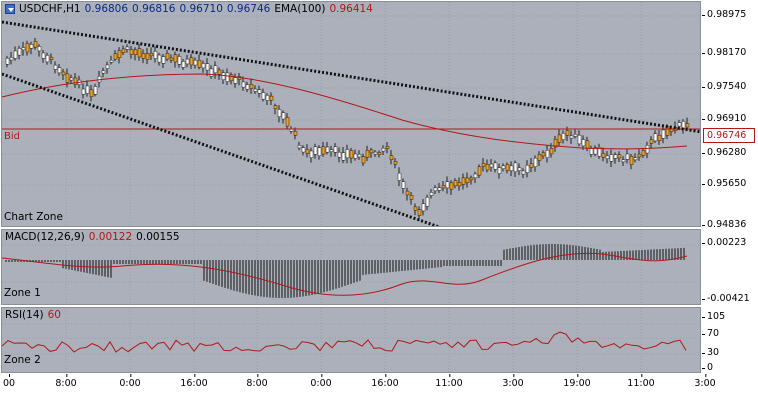 This screenshot has width=758, height=402. I want to click on price-tick: 0.96280, so click(724, 152).